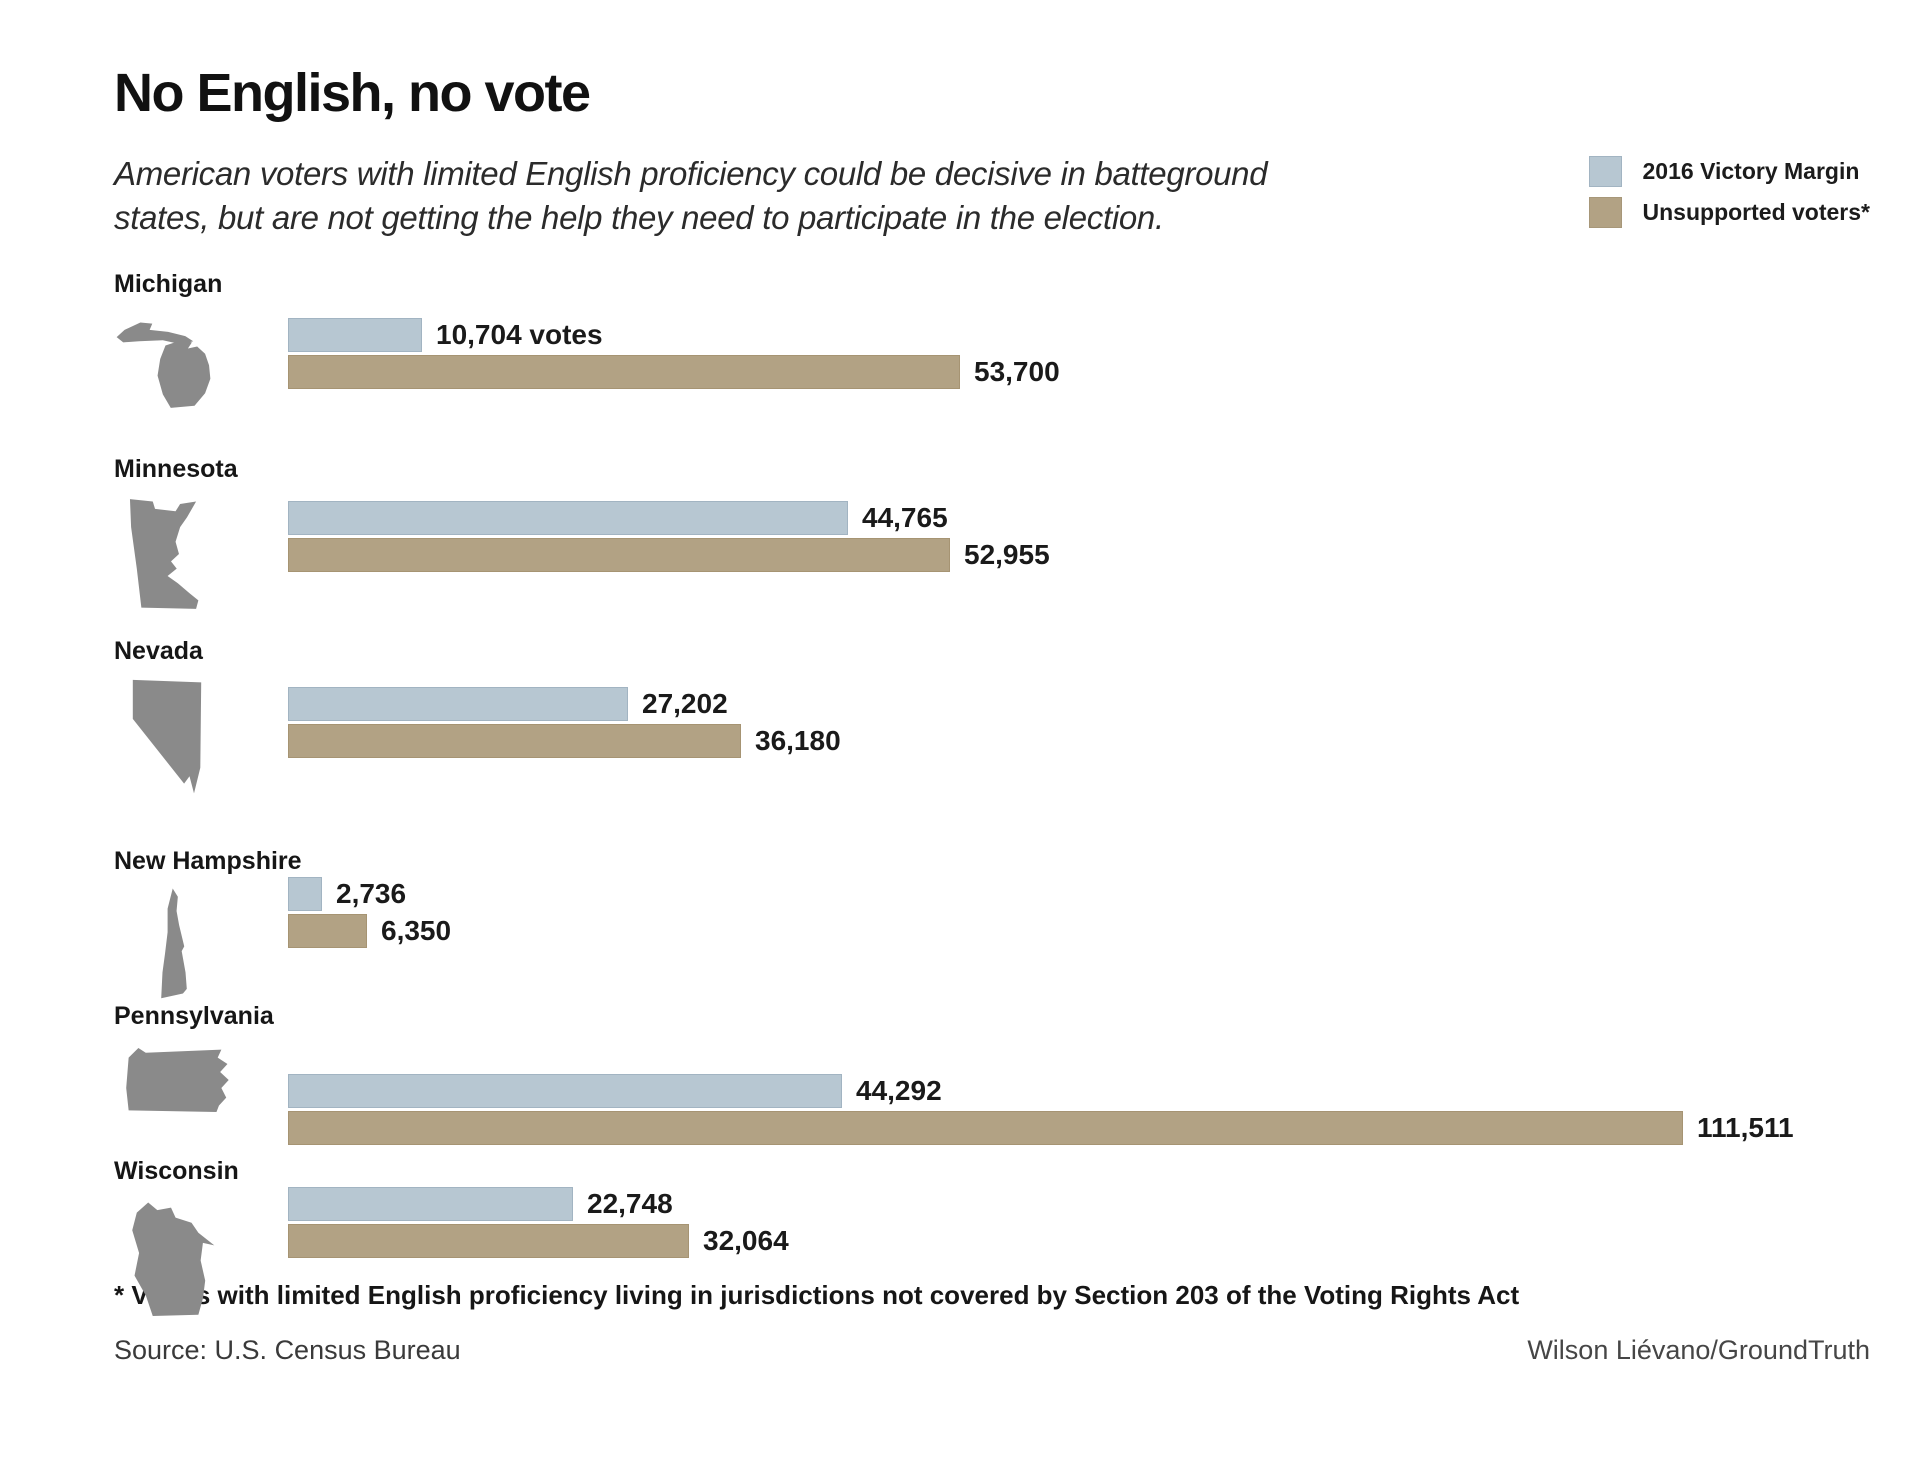 This screenshot has width=1920, height=1468. Describe the element at coordinates (1079, 1110) in the screenshot. I see `bar-group: 44,292 111,511` at that location.